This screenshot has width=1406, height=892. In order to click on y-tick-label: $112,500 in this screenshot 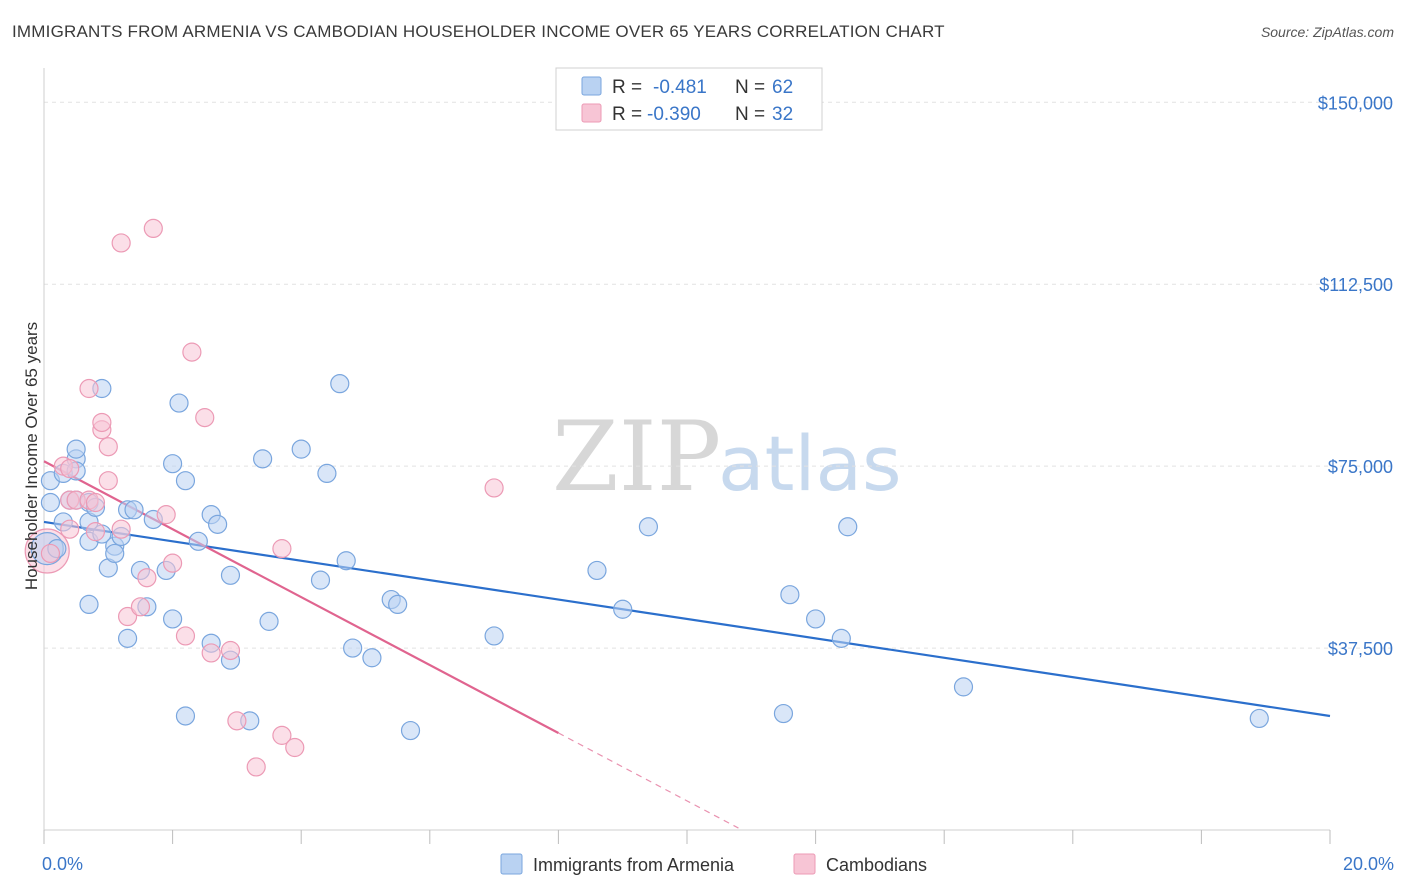, I will do `click(1356, 285)`.